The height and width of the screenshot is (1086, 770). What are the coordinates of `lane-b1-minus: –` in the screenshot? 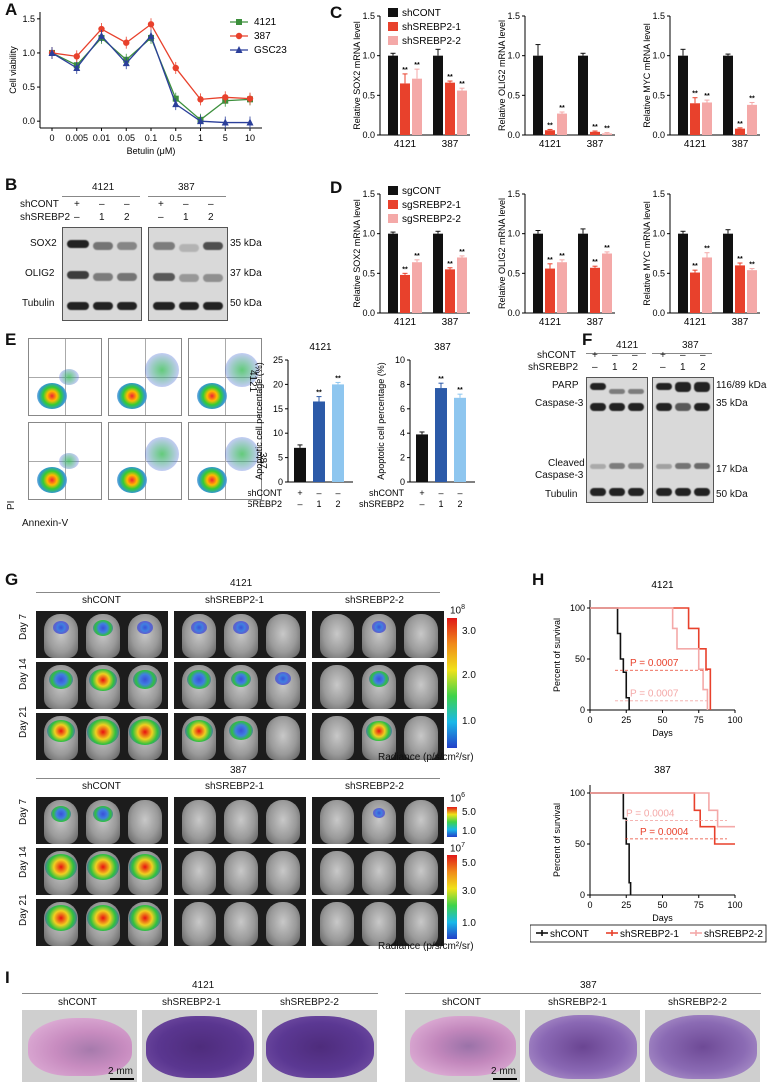 It's located at (77, 217).